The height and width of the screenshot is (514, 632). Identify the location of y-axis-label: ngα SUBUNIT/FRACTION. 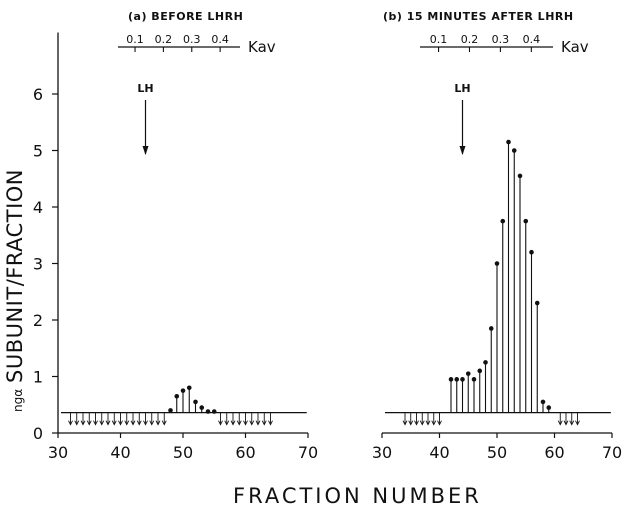
(15, 290).